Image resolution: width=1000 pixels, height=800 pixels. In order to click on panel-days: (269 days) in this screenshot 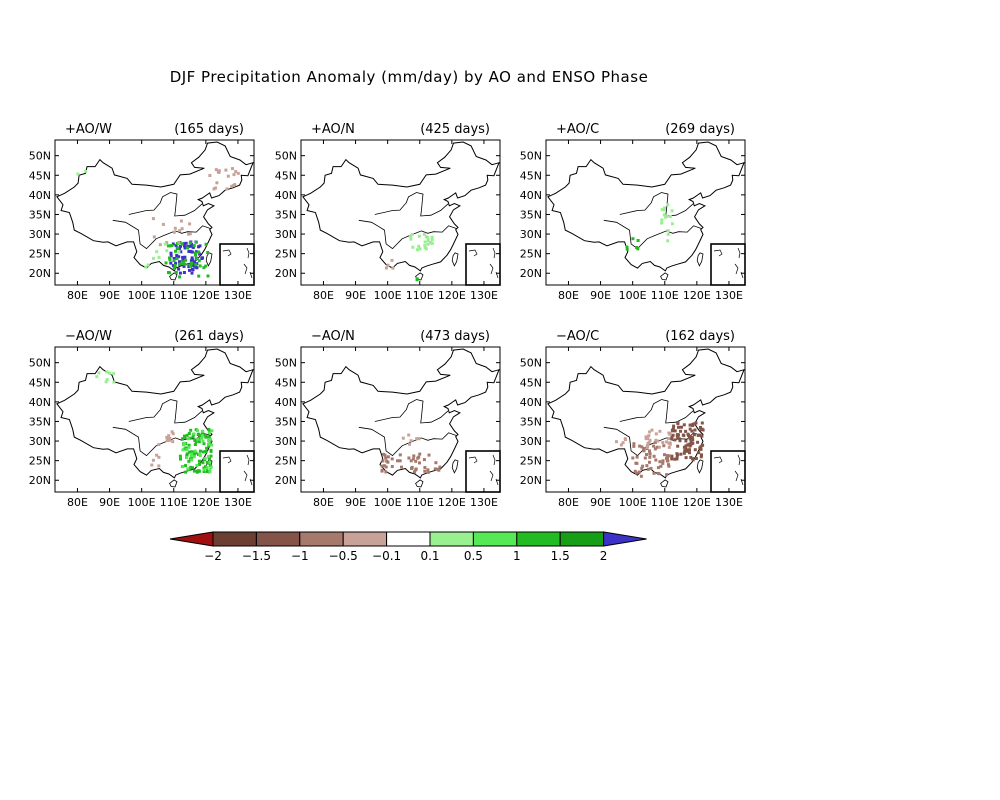, I will do `click(700, 129)`.